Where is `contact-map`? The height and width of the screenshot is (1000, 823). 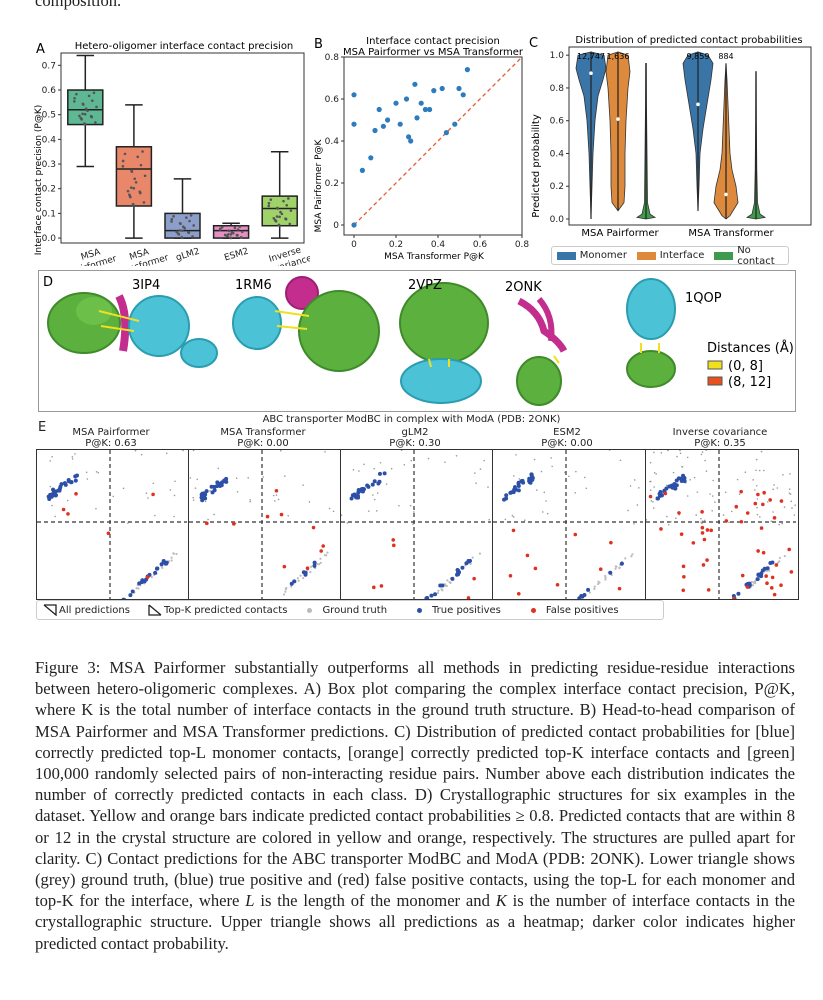 contact-map is located at coordinates (113, 524).